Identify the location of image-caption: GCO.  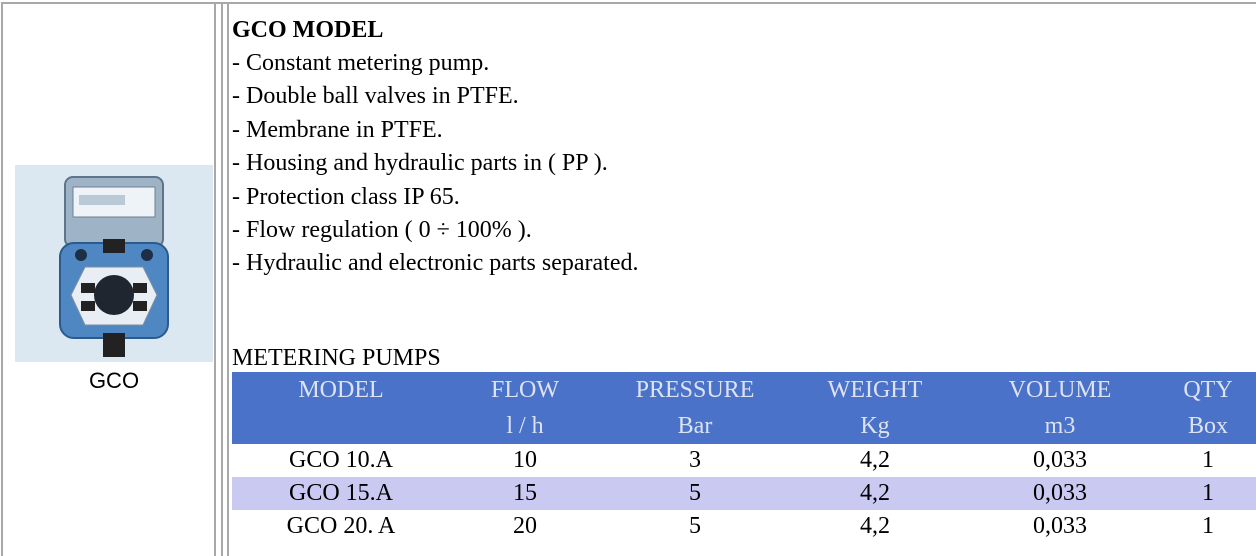
(114, 380).